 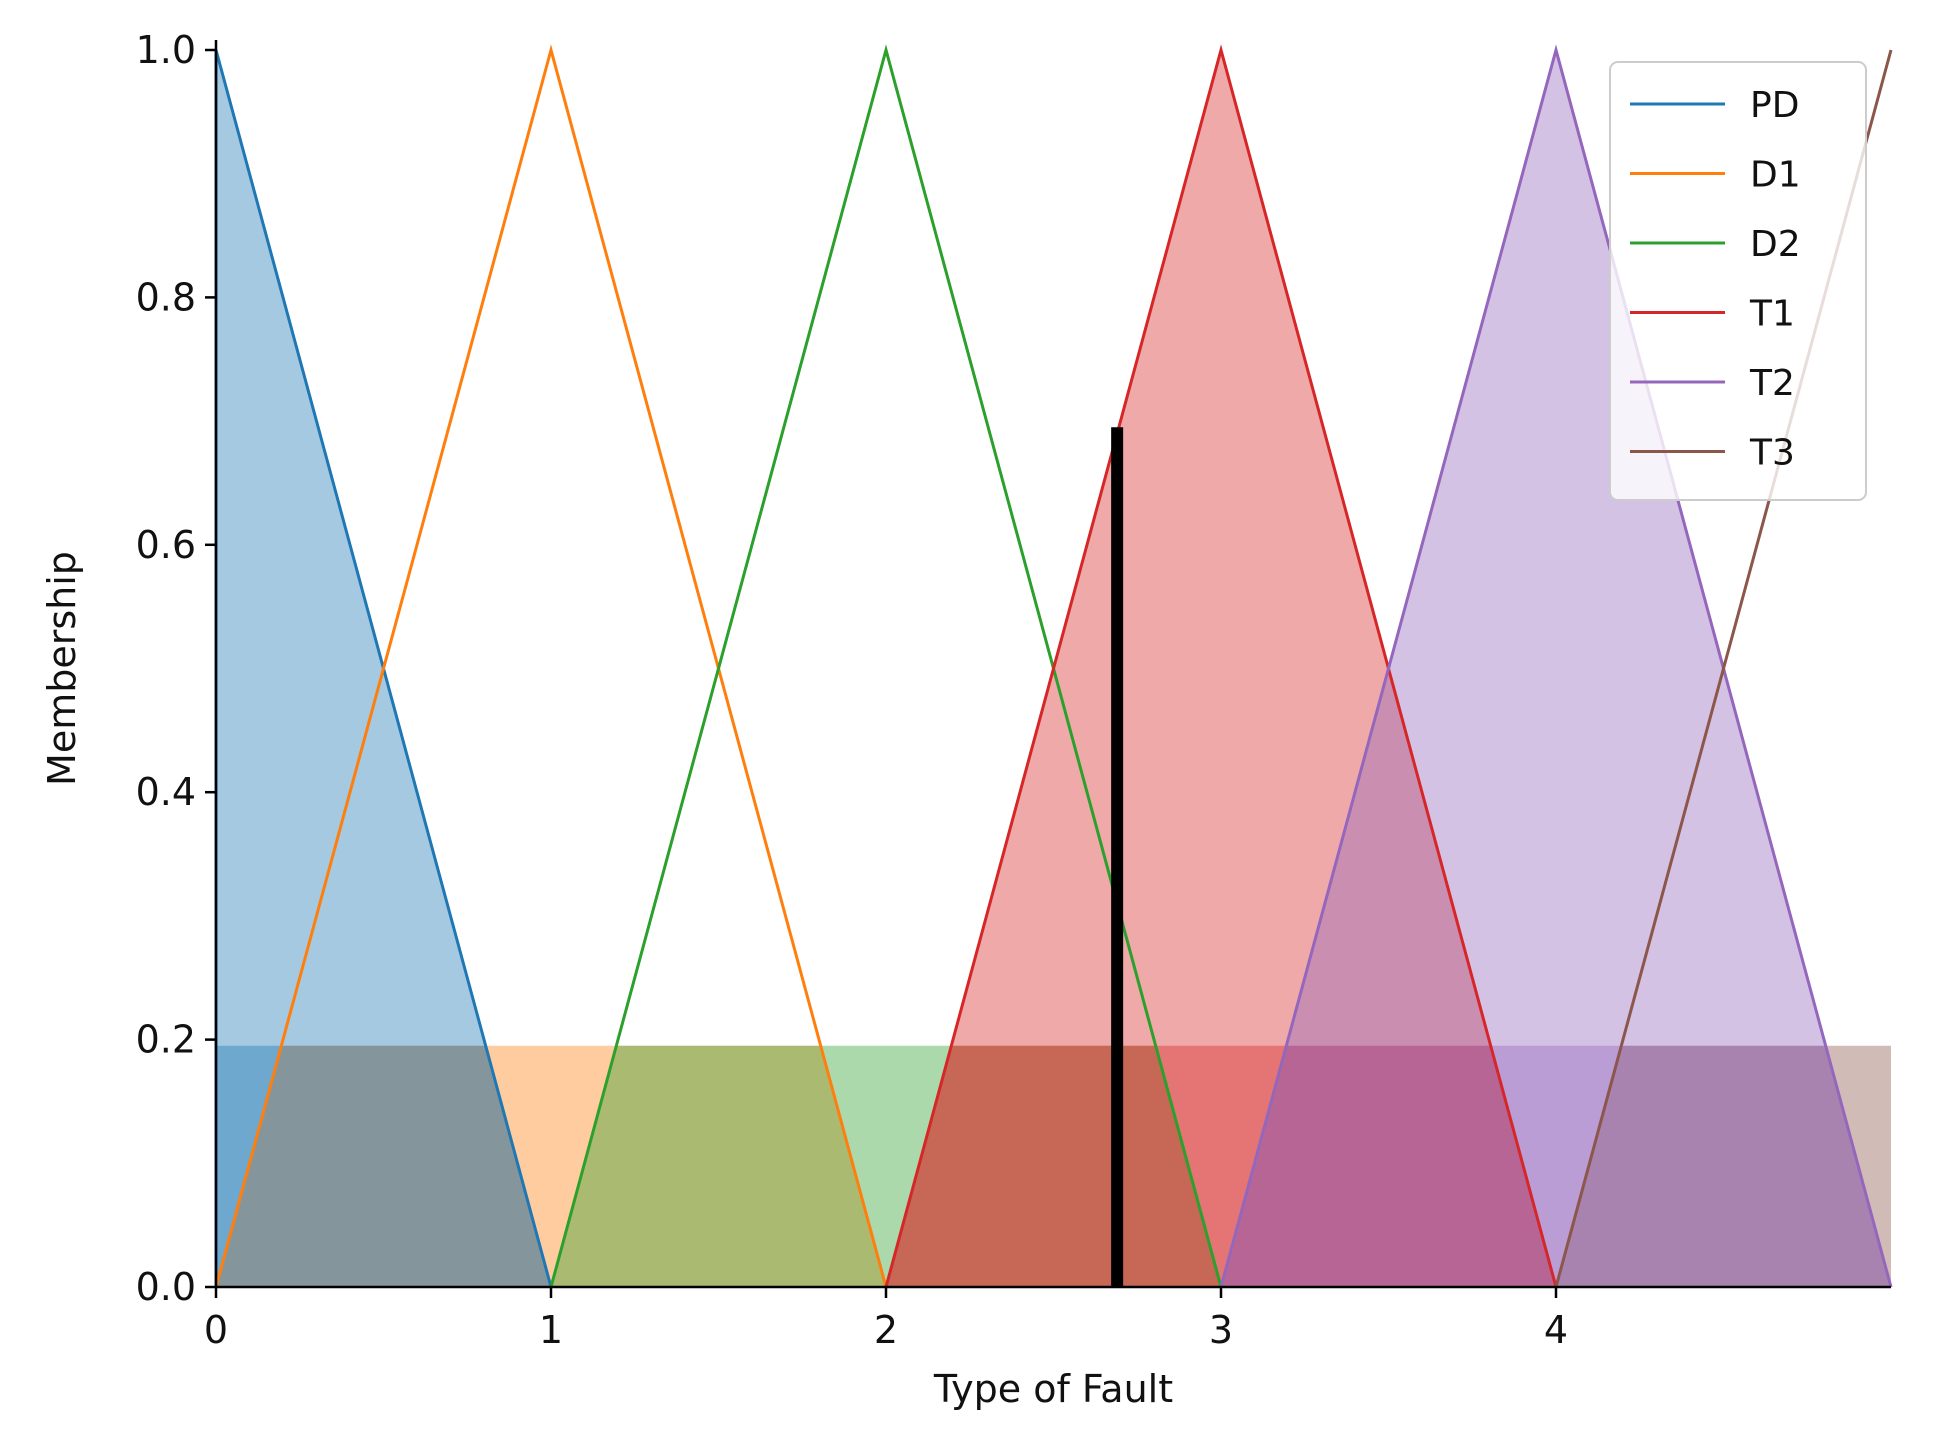 I want to click on legend-label-t1: T1, so click(x=1772, y=314).